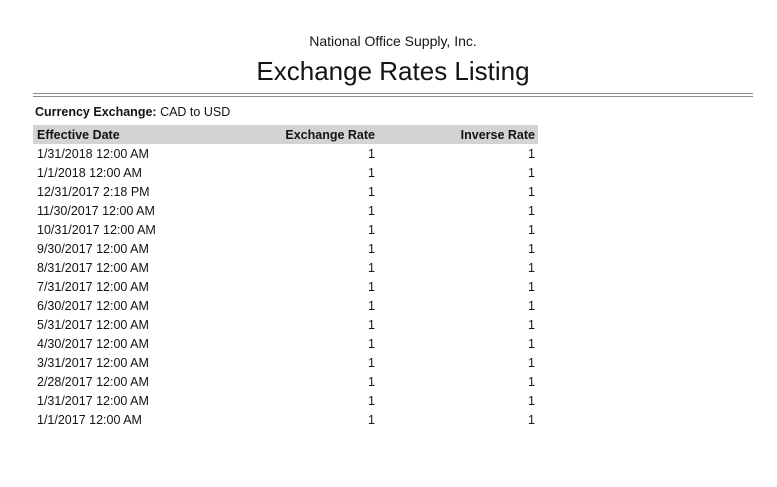  What do you see at coordinates (93, 305) in the screenshot?
I see `effective-date-cell: 6/30/2017 12:00 AM` at bounding box center [93, 305].